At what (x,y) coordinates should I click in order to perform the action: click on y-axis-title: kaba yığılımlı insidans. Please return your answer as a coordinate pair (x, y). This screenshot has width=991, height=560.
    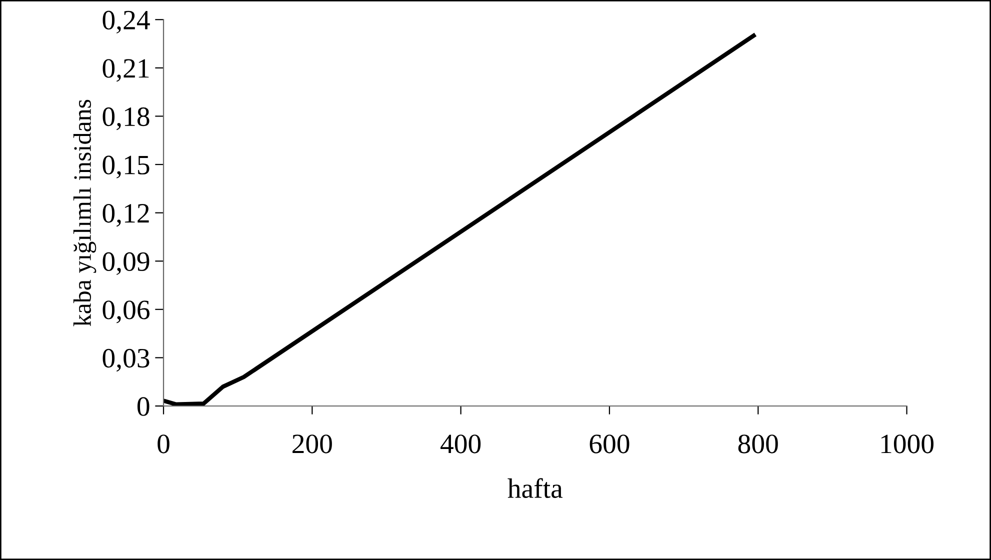
    Looking at the image, I should click on (84, 213).